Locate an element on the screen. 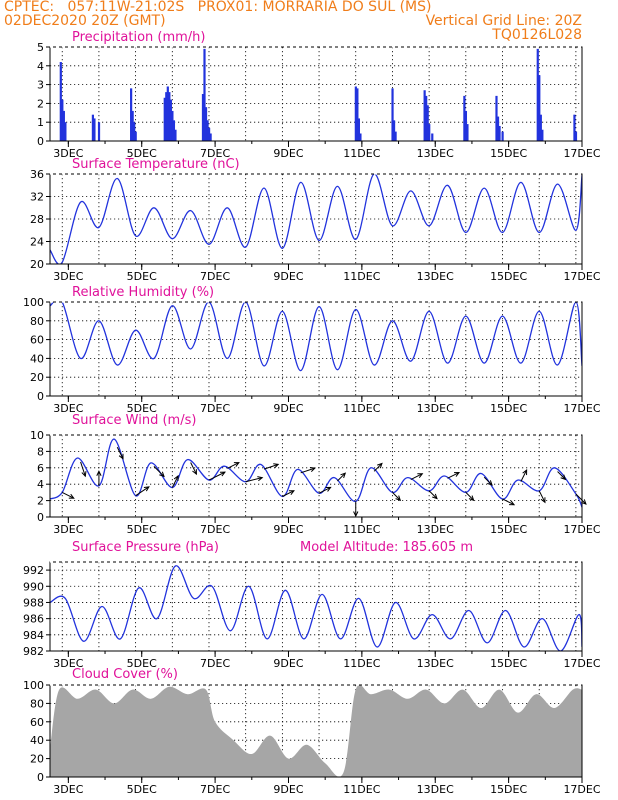  y-tick-label: 40 is located at coordinates (37, 358).